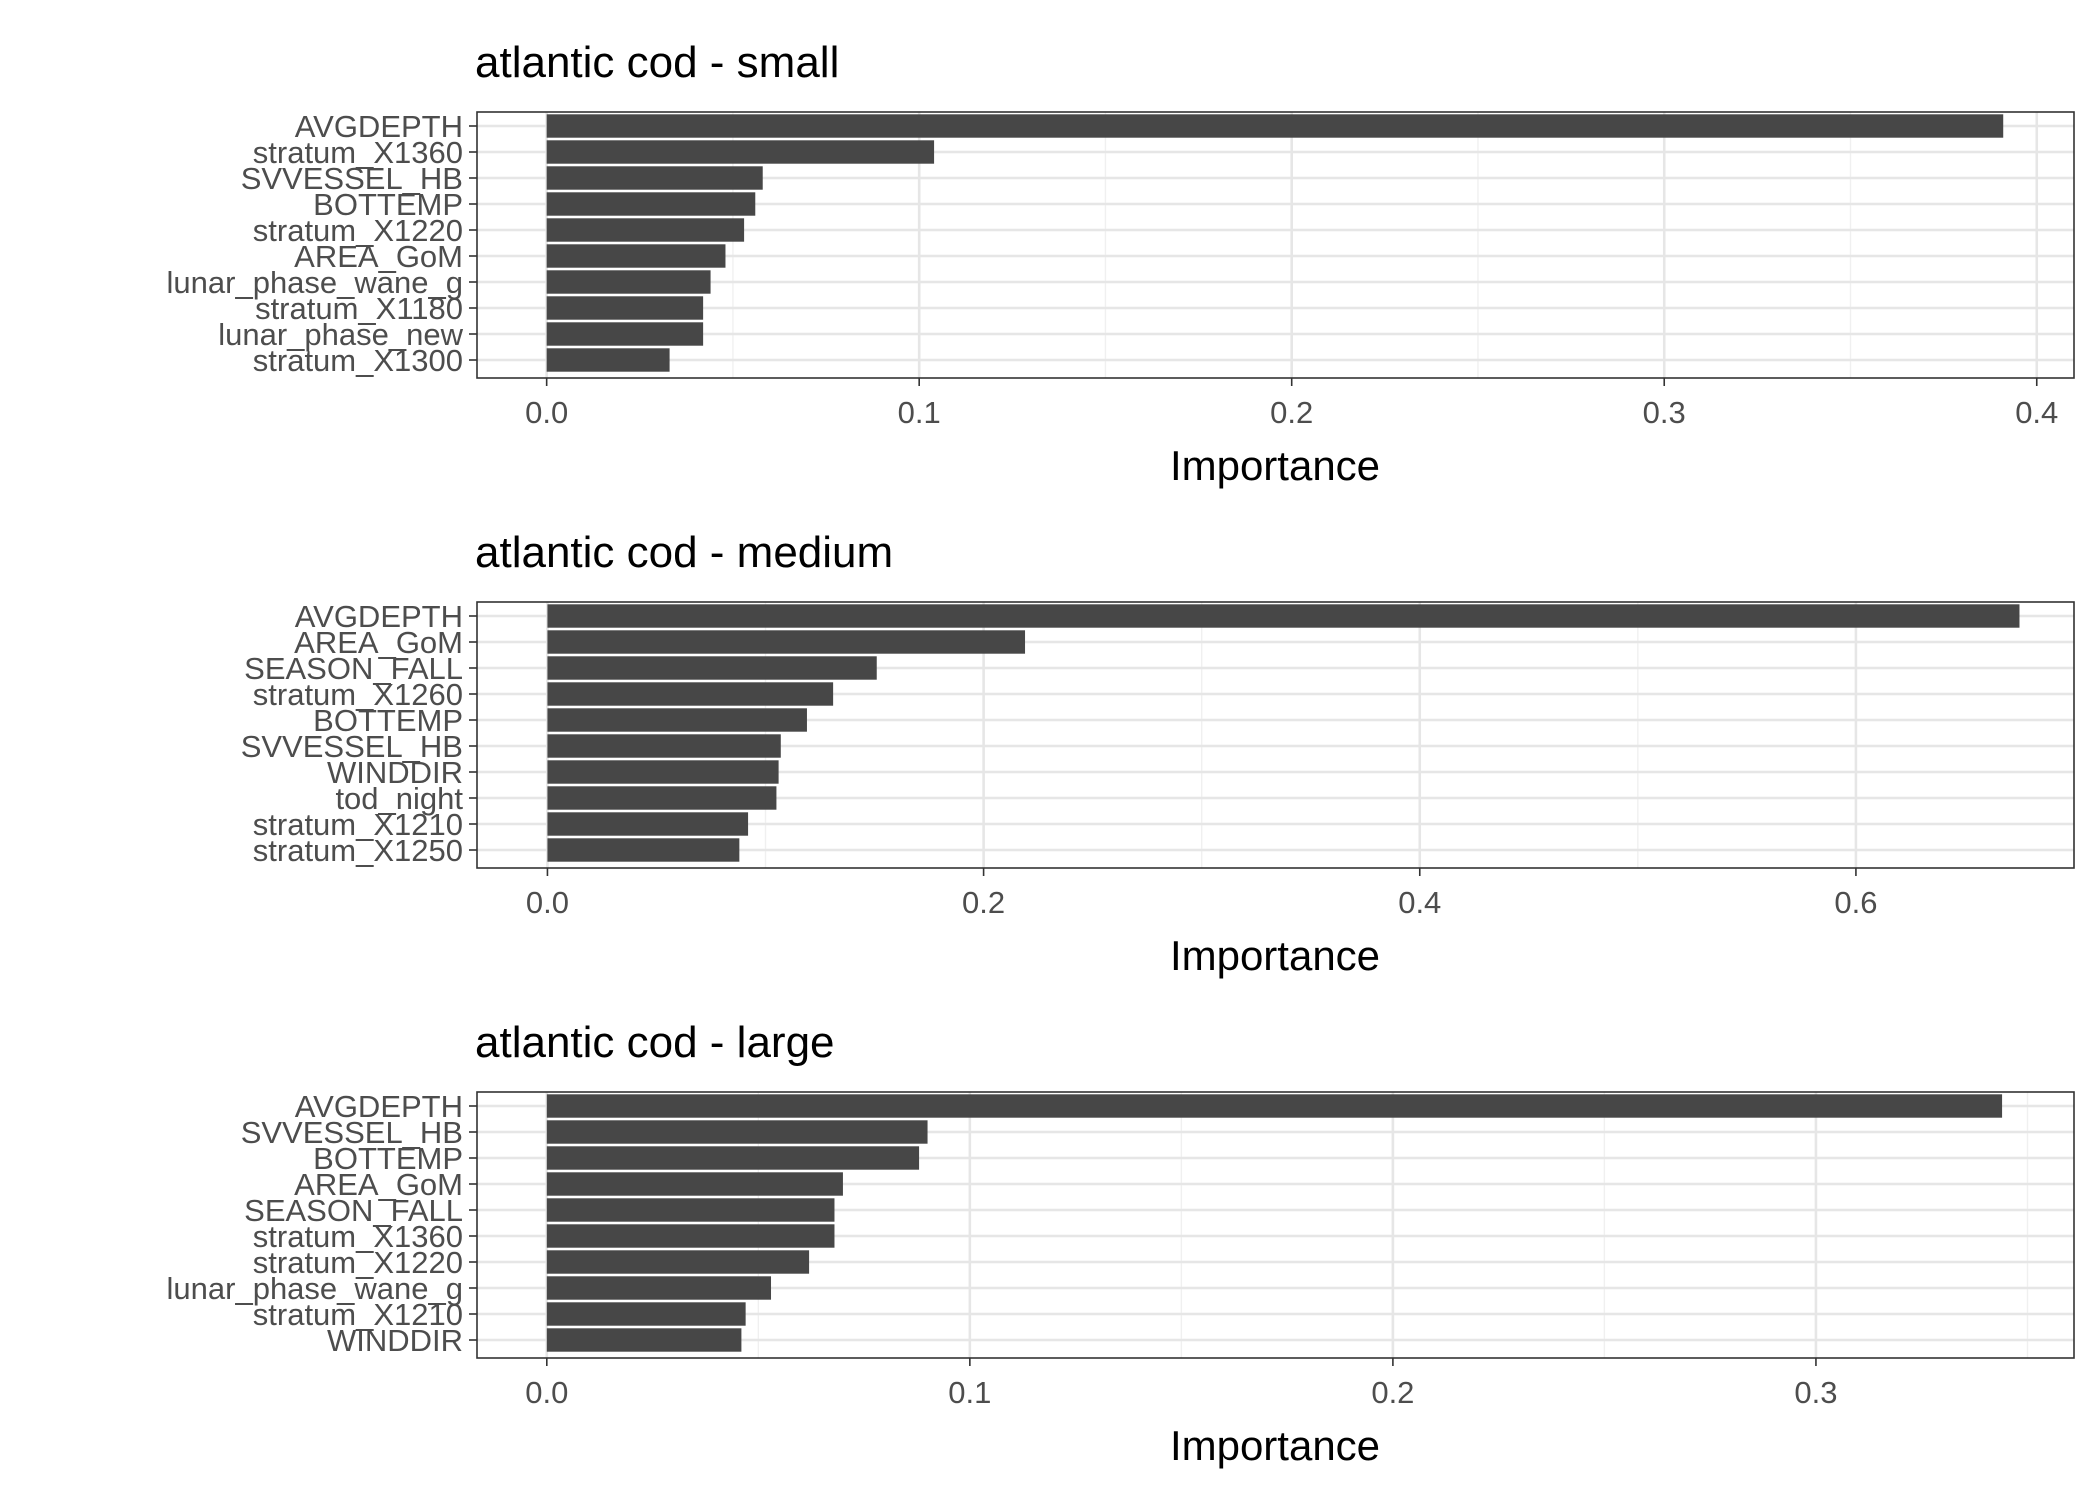 The image size is (2099, 1499). What do you see at coordinates (340, 334) in the screenshot?
I see `y-tick-label: lunar_phase_new` at bounding box center [340, 334].